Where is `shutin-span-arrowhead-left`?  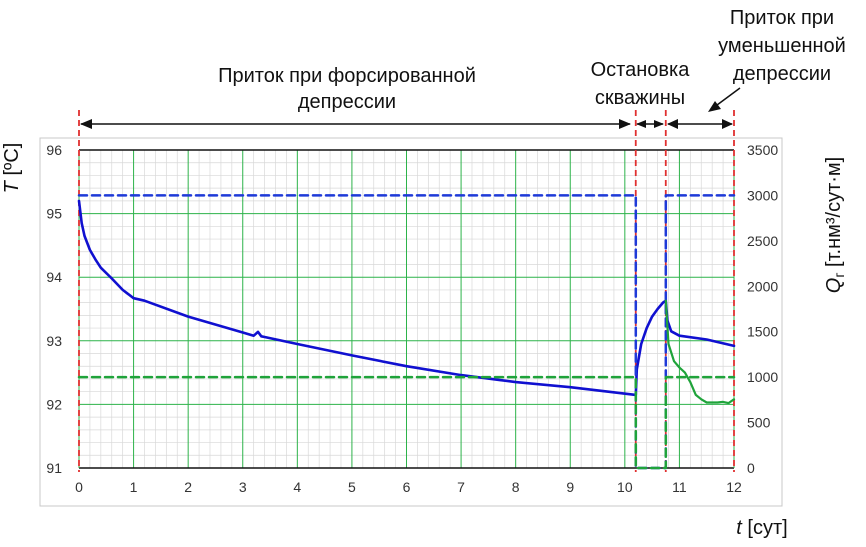
shutin-span-arrowhead-left is located at coordinates (641, 124).